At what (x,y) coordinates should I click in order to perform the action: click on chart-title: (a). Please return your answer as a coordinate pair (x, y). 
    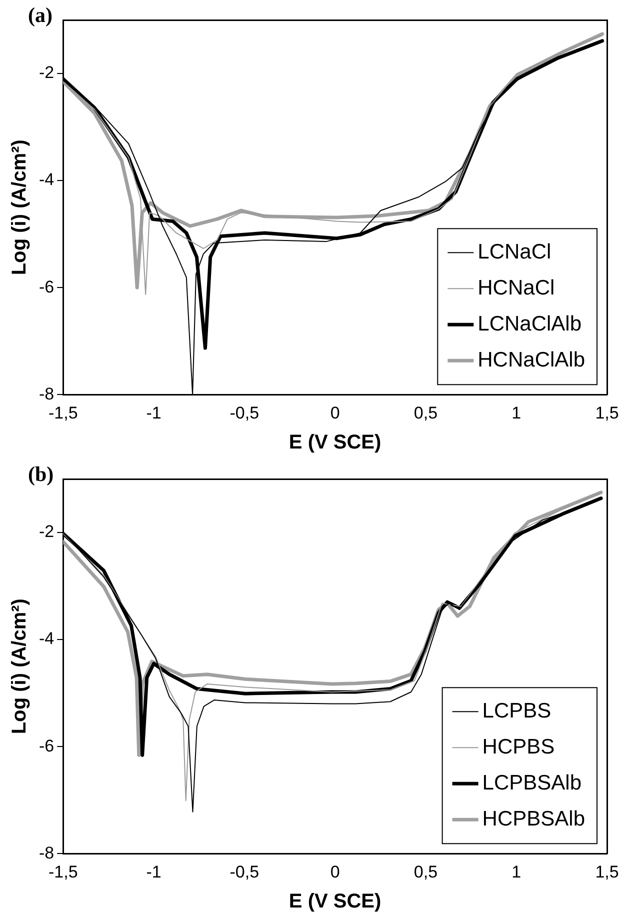
    Looking at the image, I should click on (40, 14).